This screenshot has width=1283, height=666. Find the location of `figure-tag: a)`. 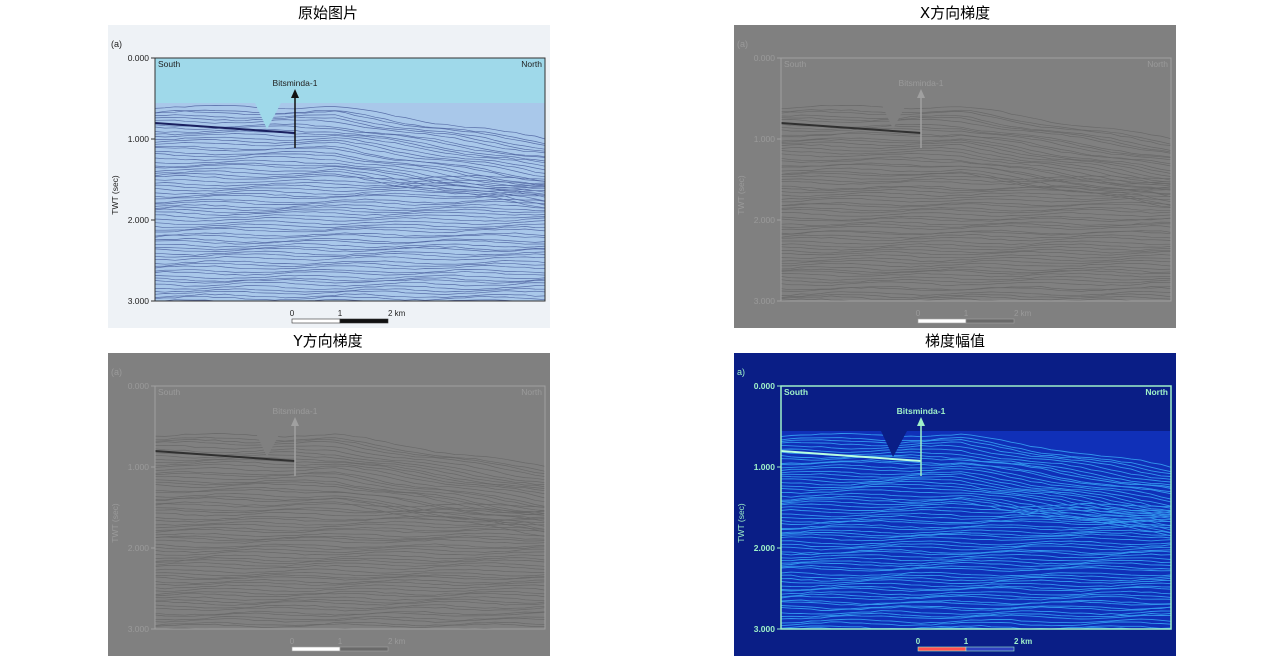

figure-tag: a) is located at coordinates (741, 372).